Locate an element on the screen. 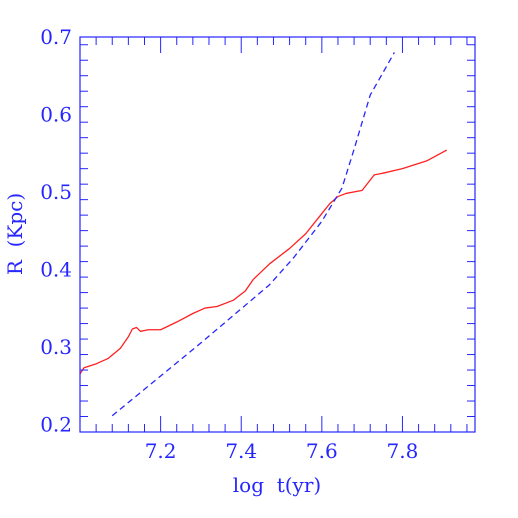 The image size is (518, 518). y-tick-label-3: 0.5 is located at coordinates (56, 192).